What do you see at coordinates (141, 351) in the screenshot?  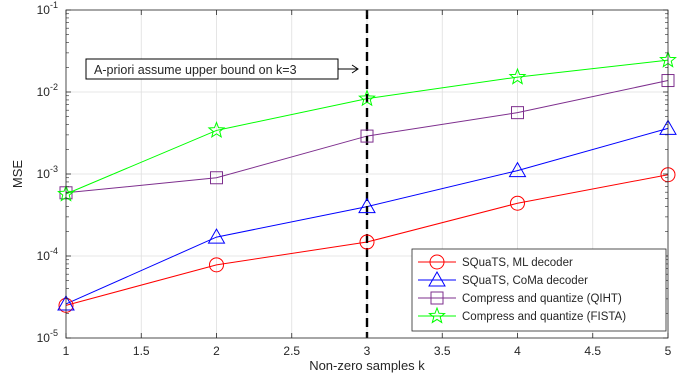 I see `x-tick-label: 1.5` at bounding box center [141, 351].